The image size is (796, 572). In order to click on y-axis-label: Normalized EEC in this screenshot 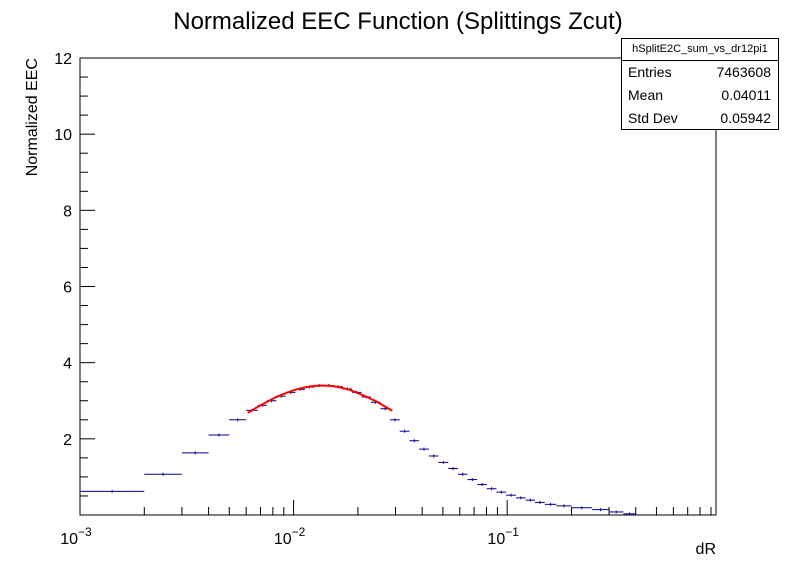, I will do `click(32, 117)`.